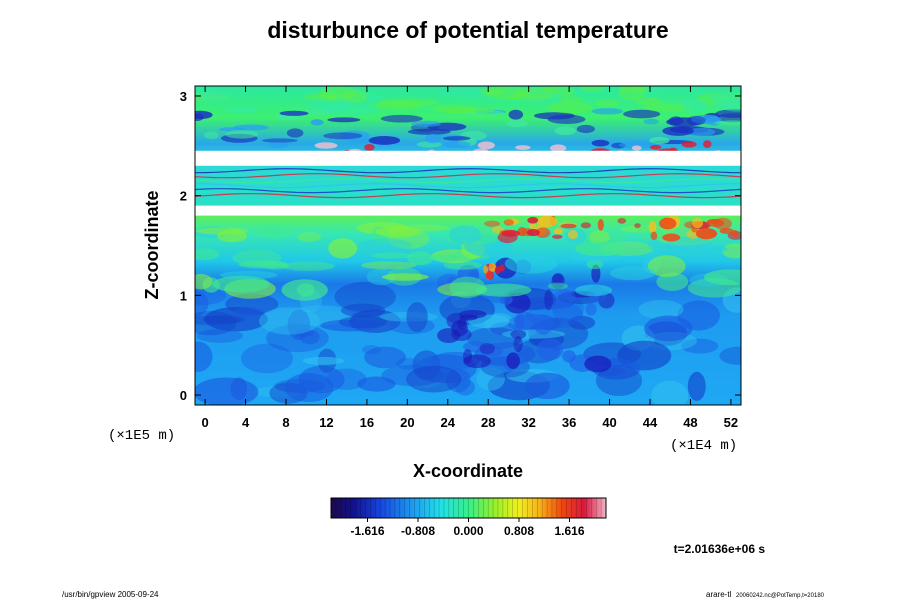 The width and height of the screenshot is (900, 600). Describe the element at coordinates (246, 422) in the screenshot. I see `x-tick-label: 4` at that location.